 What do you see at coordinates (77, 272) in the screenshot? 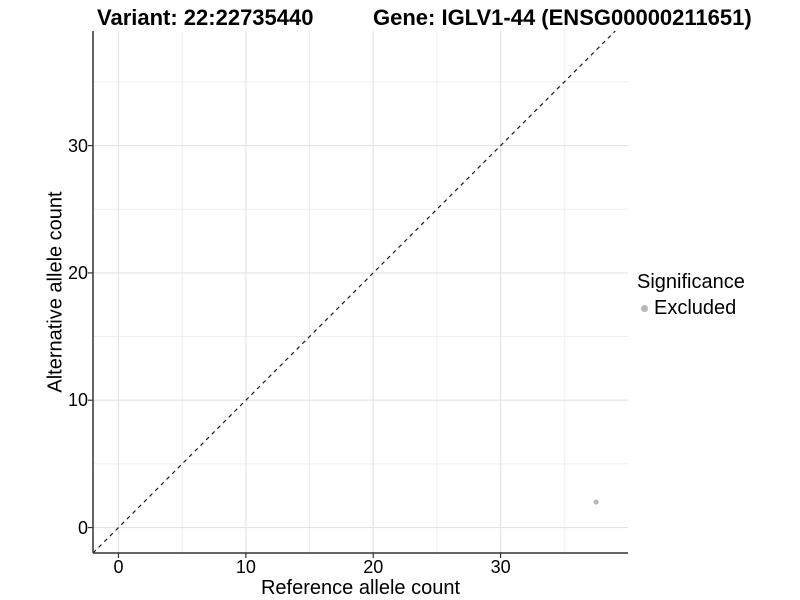
I see `y-tick-label: 20` at bounding box center [77, 272].